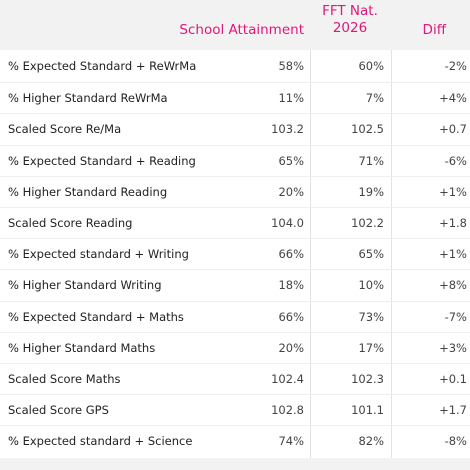 This screenshot has height=470, width=470. Describe the element at coordinates (367, 223) in the screenshot. I see `national-value: 102.2` at that location.